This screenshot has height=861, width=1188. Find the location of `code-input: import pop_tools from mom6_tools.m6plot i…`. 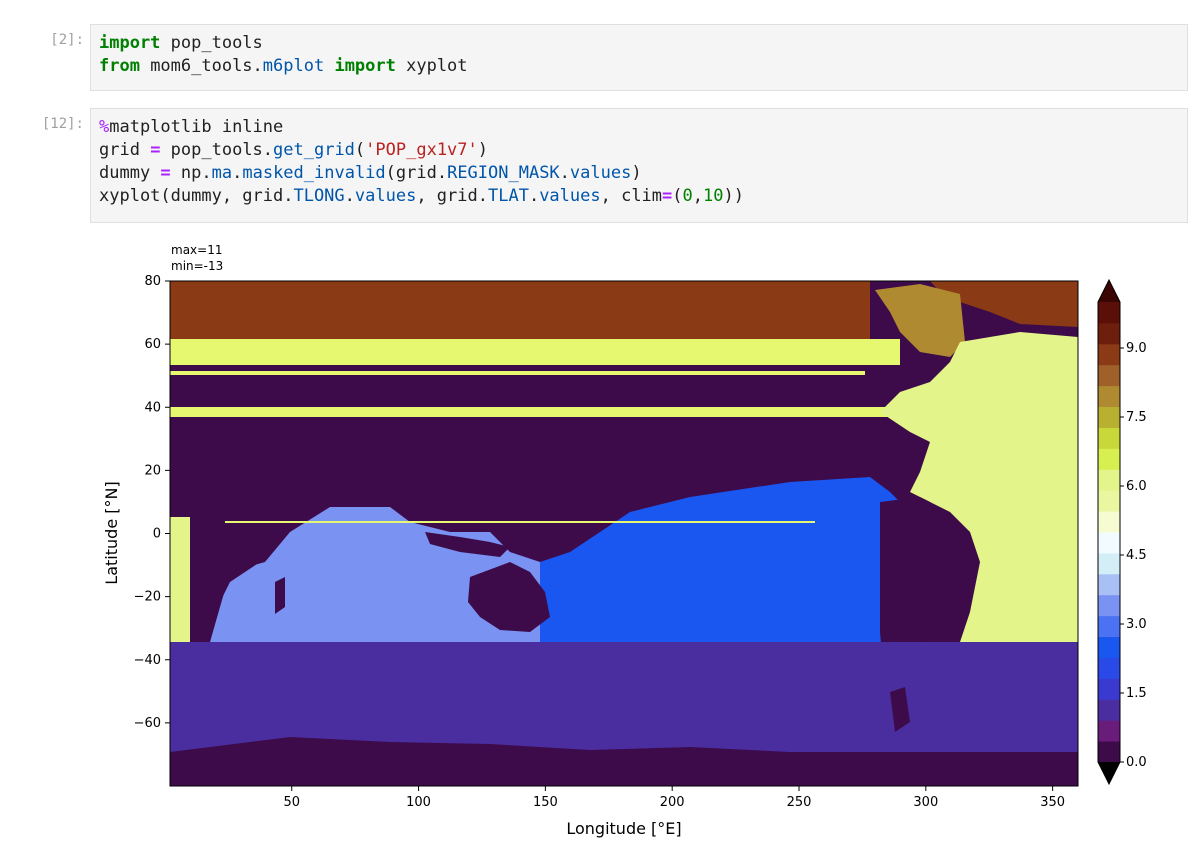

code-input: import pop_tools from mom6_tools.m6plot i… is located at coordinates (639, 57).